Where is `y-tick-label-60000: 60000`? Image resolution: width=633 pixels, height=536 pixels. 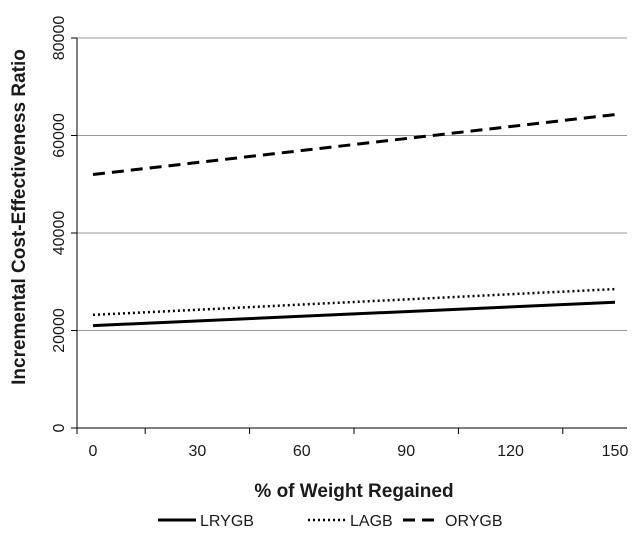
y-tick-label-60000: 60000 is located at coordinates (59, 135).